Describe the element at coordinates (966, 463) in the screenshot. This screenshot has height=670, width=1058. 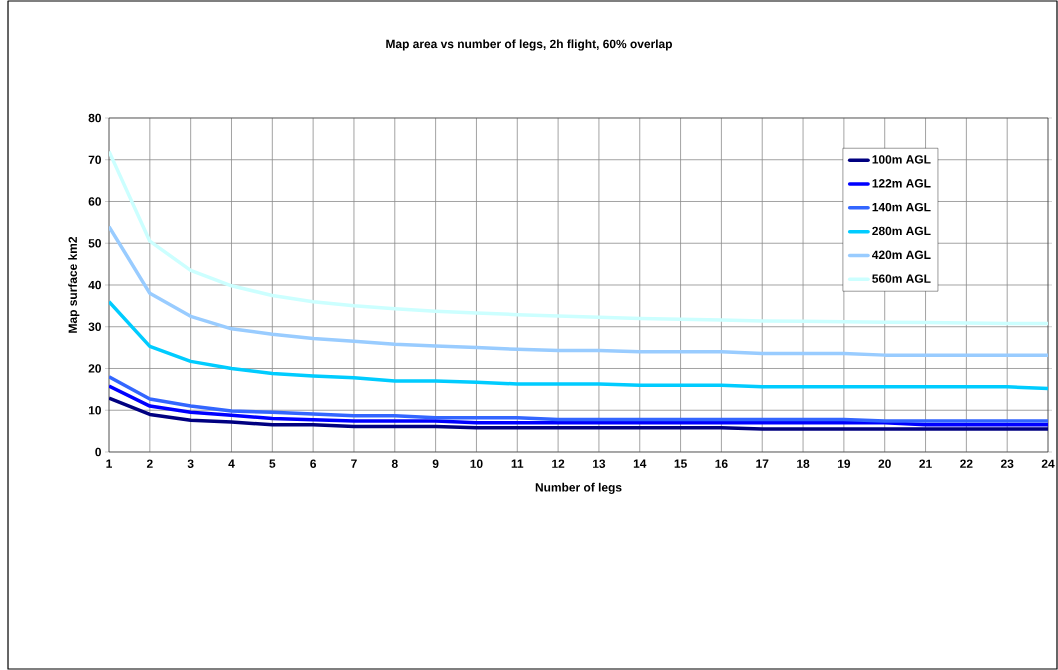
I see `x-tick-label: 22` at that location.